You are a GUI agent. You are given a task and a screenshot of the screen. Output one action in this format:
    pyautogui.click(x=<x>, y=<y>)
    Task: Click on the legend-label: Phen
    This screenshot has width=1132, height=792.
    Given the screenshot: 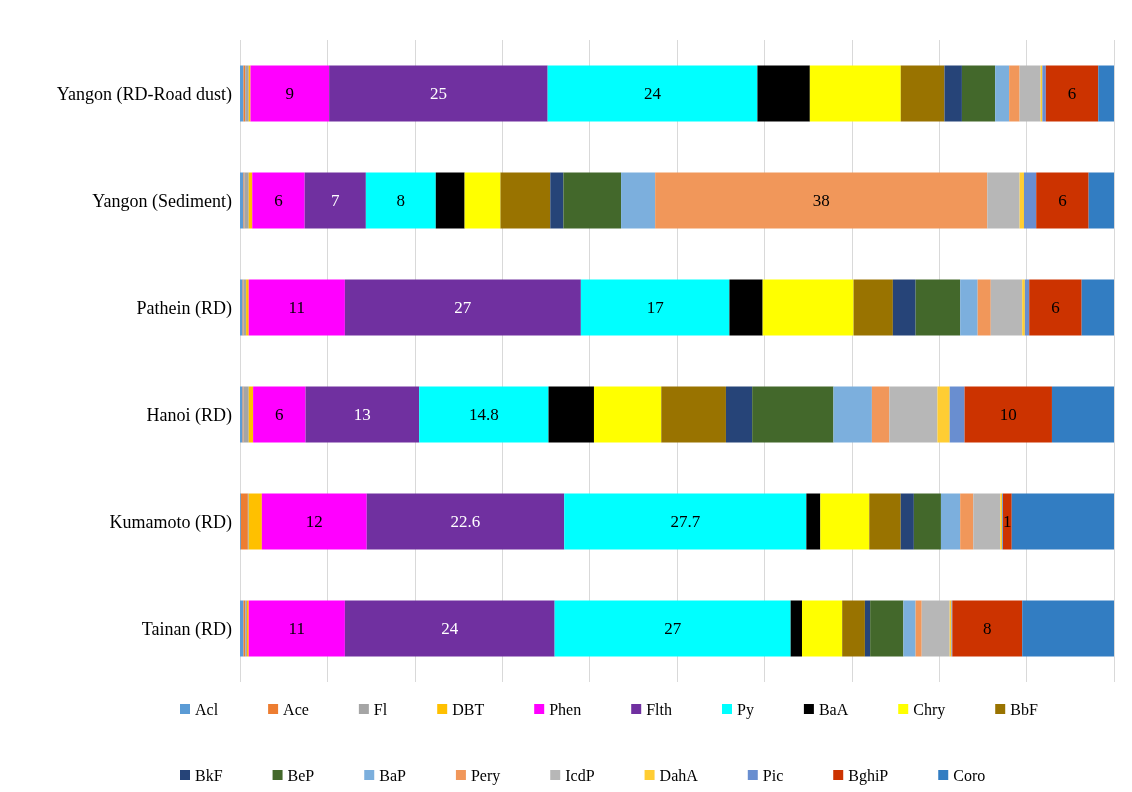 What is the action you would take?
    pyautogui.click(x=565, y=709)
    